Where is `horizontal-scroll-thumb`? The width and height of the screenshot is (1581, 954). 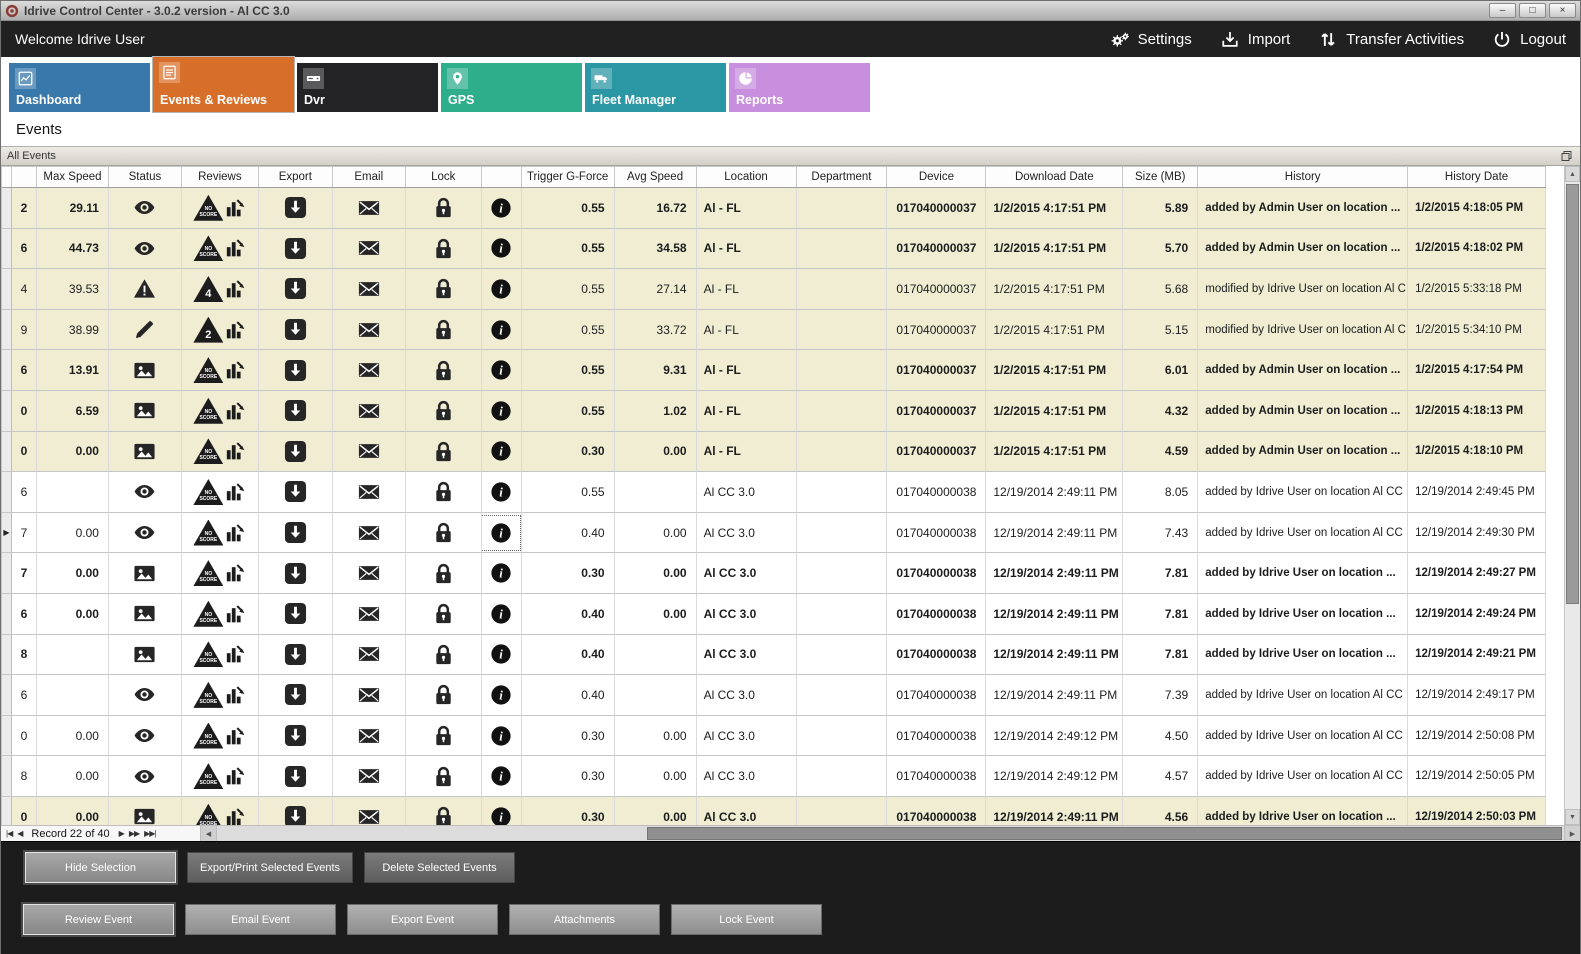
horizontal-scroll-thumb is located at coordinates (1104, 833).